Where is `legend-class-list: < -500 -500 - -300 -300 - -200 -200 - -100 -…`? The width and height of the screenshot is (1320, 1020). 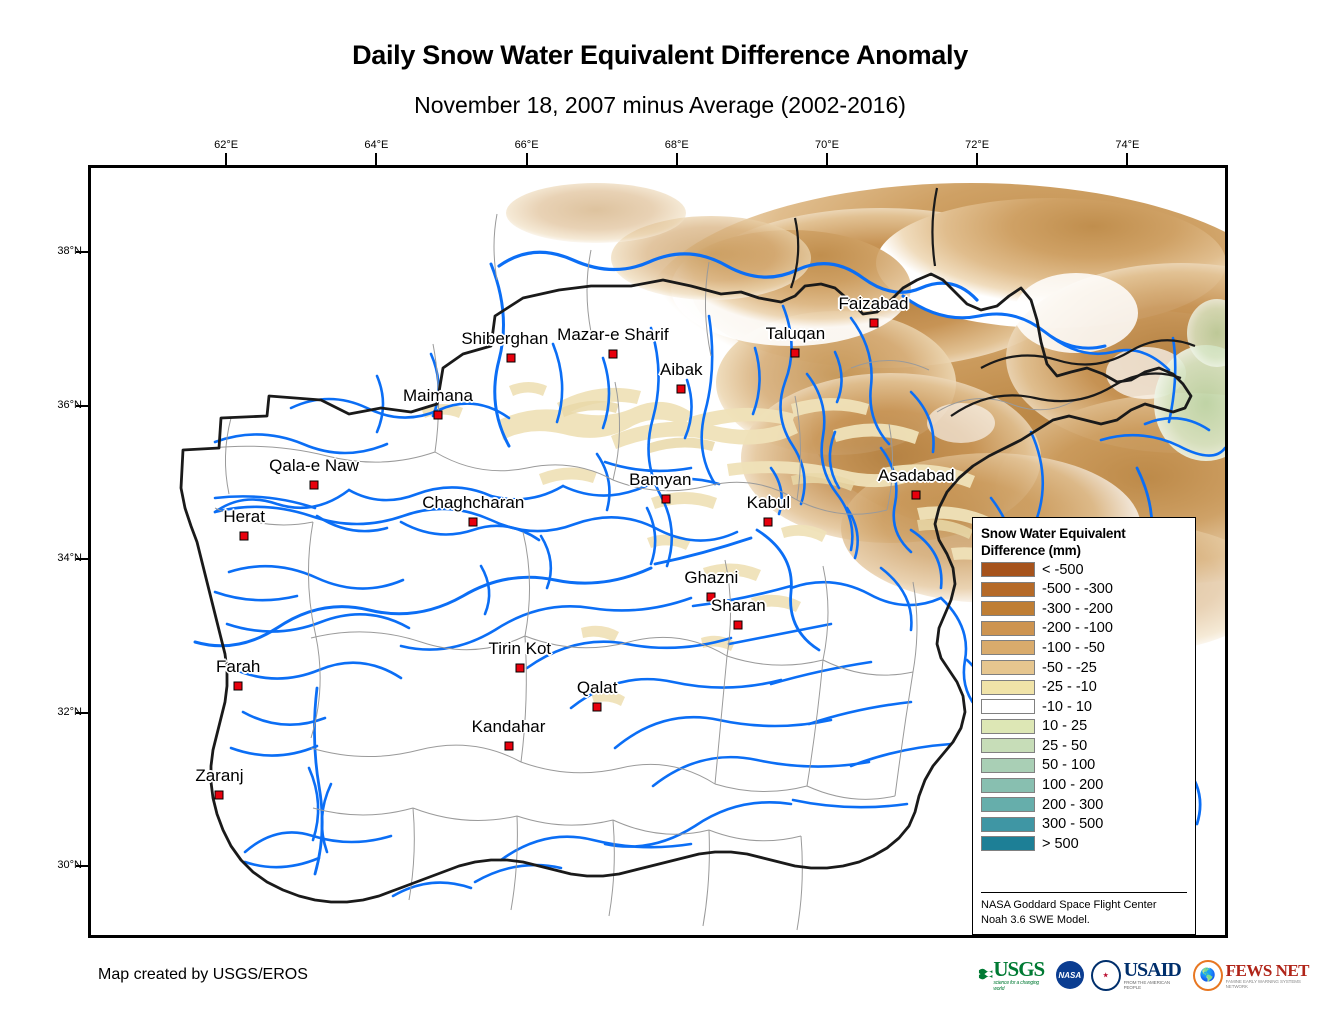 legend-class-list: < -500 -500 - -300 -300 - -200 -200 - -100 -… is located at coordinates (1088, 707).